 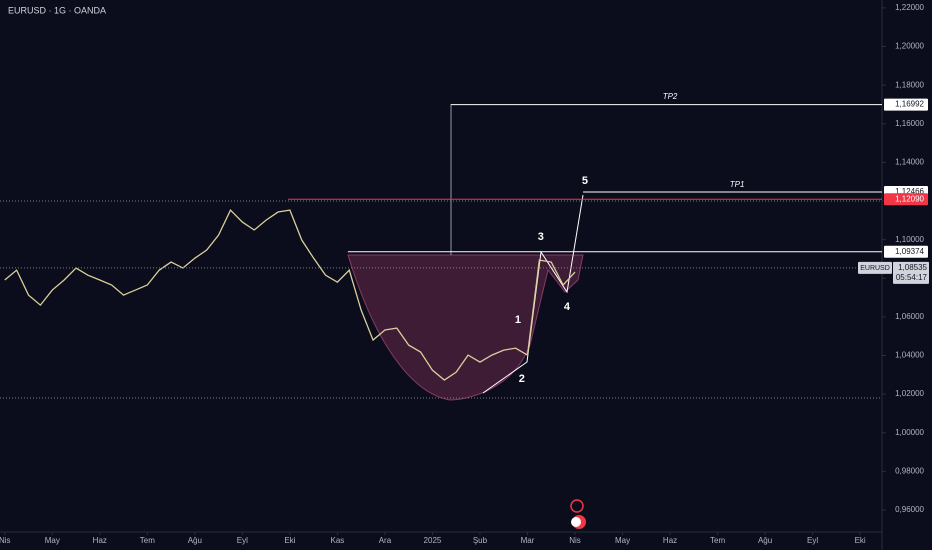 I want to click on event-flag, so click(x=576, y=522).